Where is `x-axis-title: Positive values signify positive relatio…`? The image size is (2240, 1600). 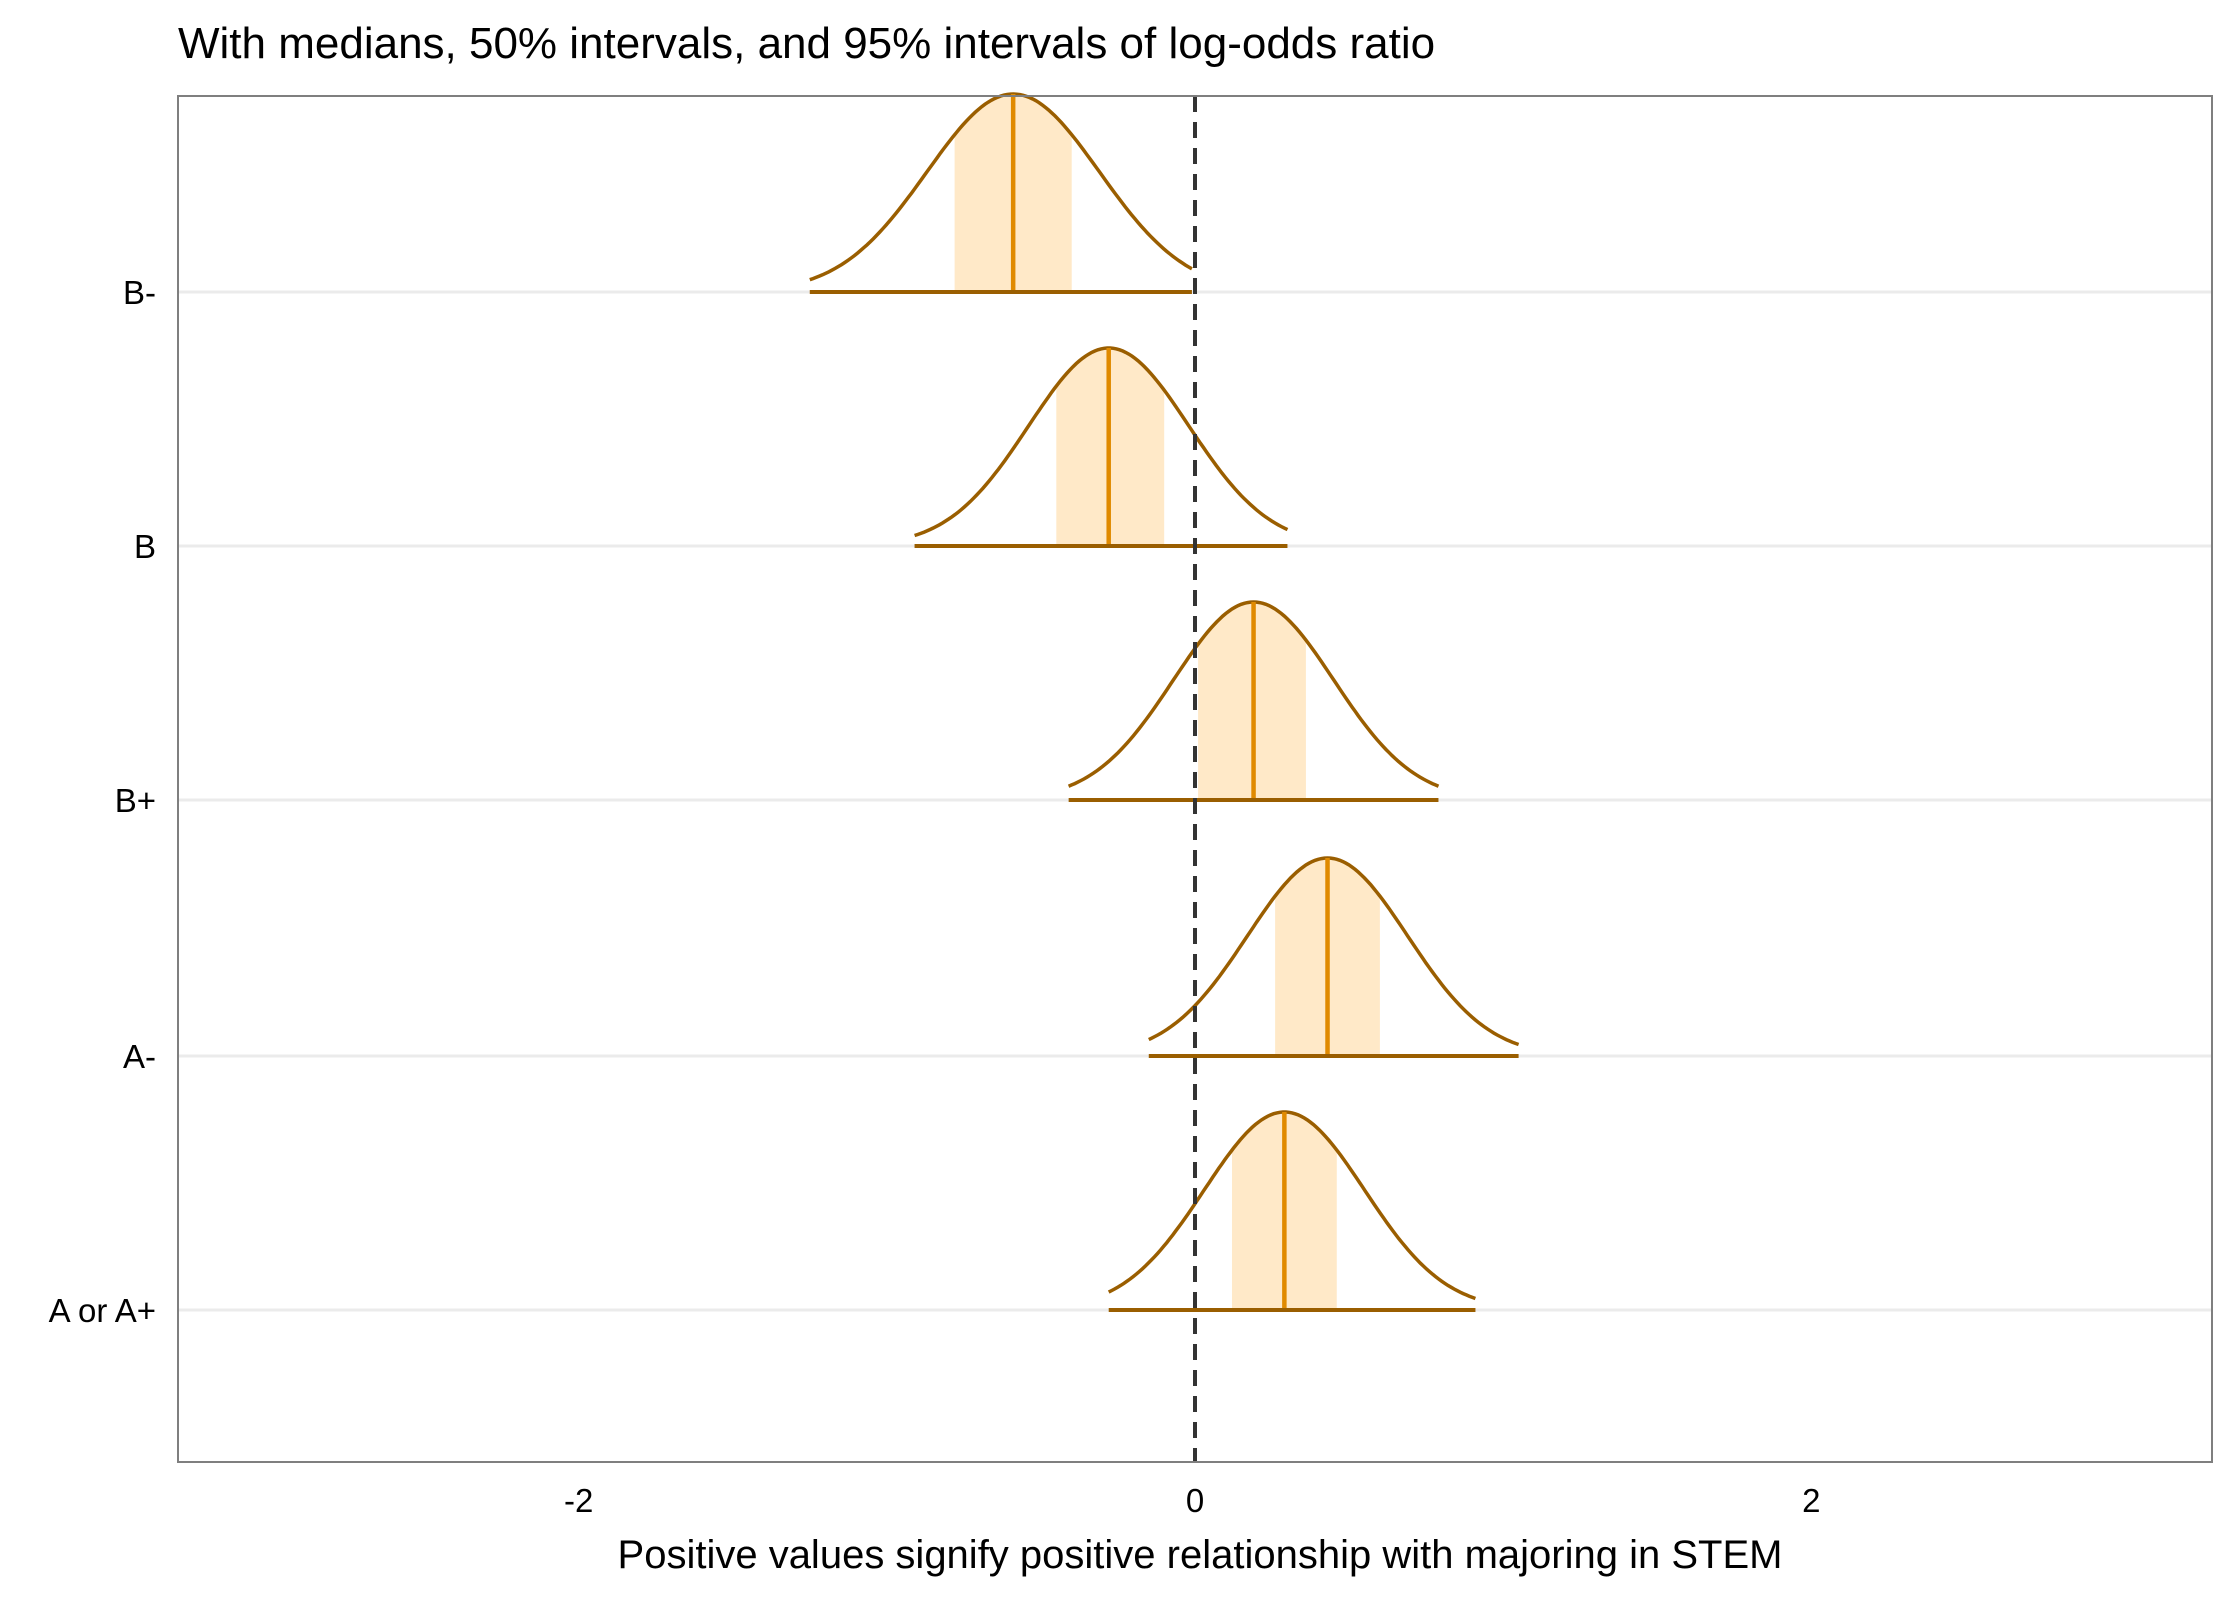 x-axis-title: Positive values signify positive relatio… is located at coordinates (1200, 1555).